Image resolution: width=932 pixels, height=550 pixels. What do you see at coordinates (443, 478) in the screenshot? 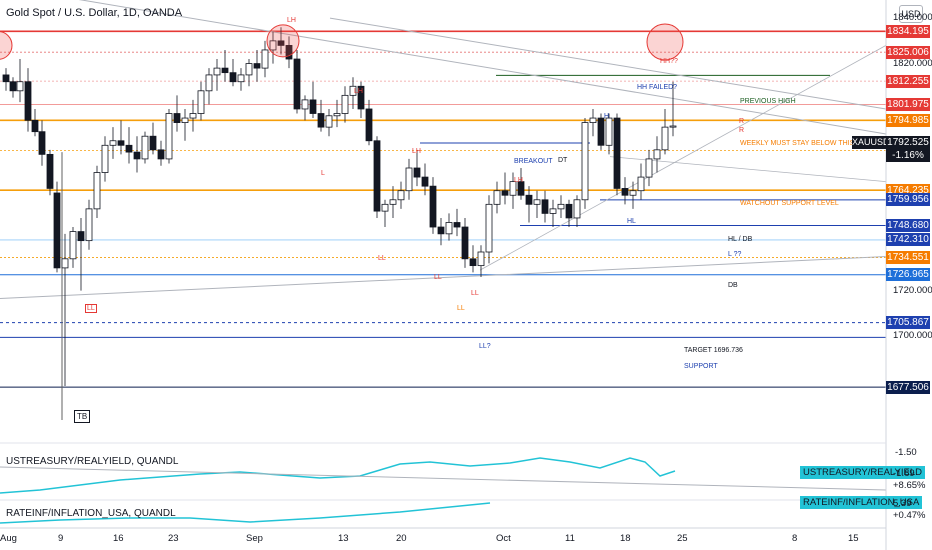
I see `realyield-trend` at bounding box center [443, 478].